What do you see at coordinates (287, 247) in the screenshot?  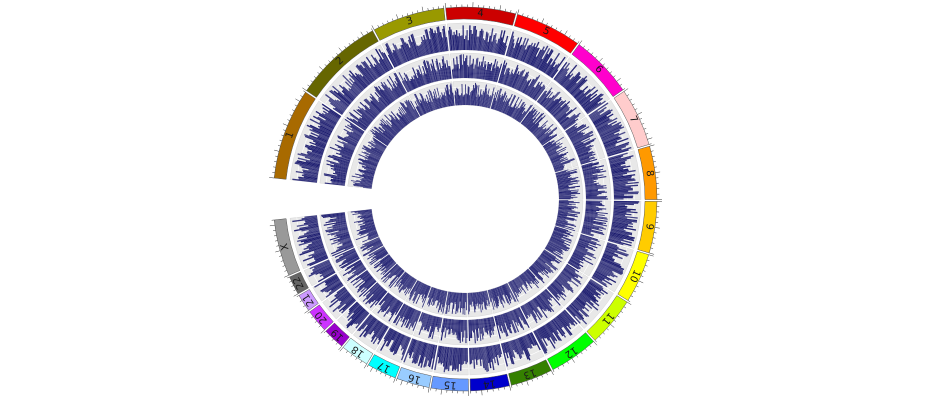 I see `ideogram-chr-x` at bounding box center [287, 247].